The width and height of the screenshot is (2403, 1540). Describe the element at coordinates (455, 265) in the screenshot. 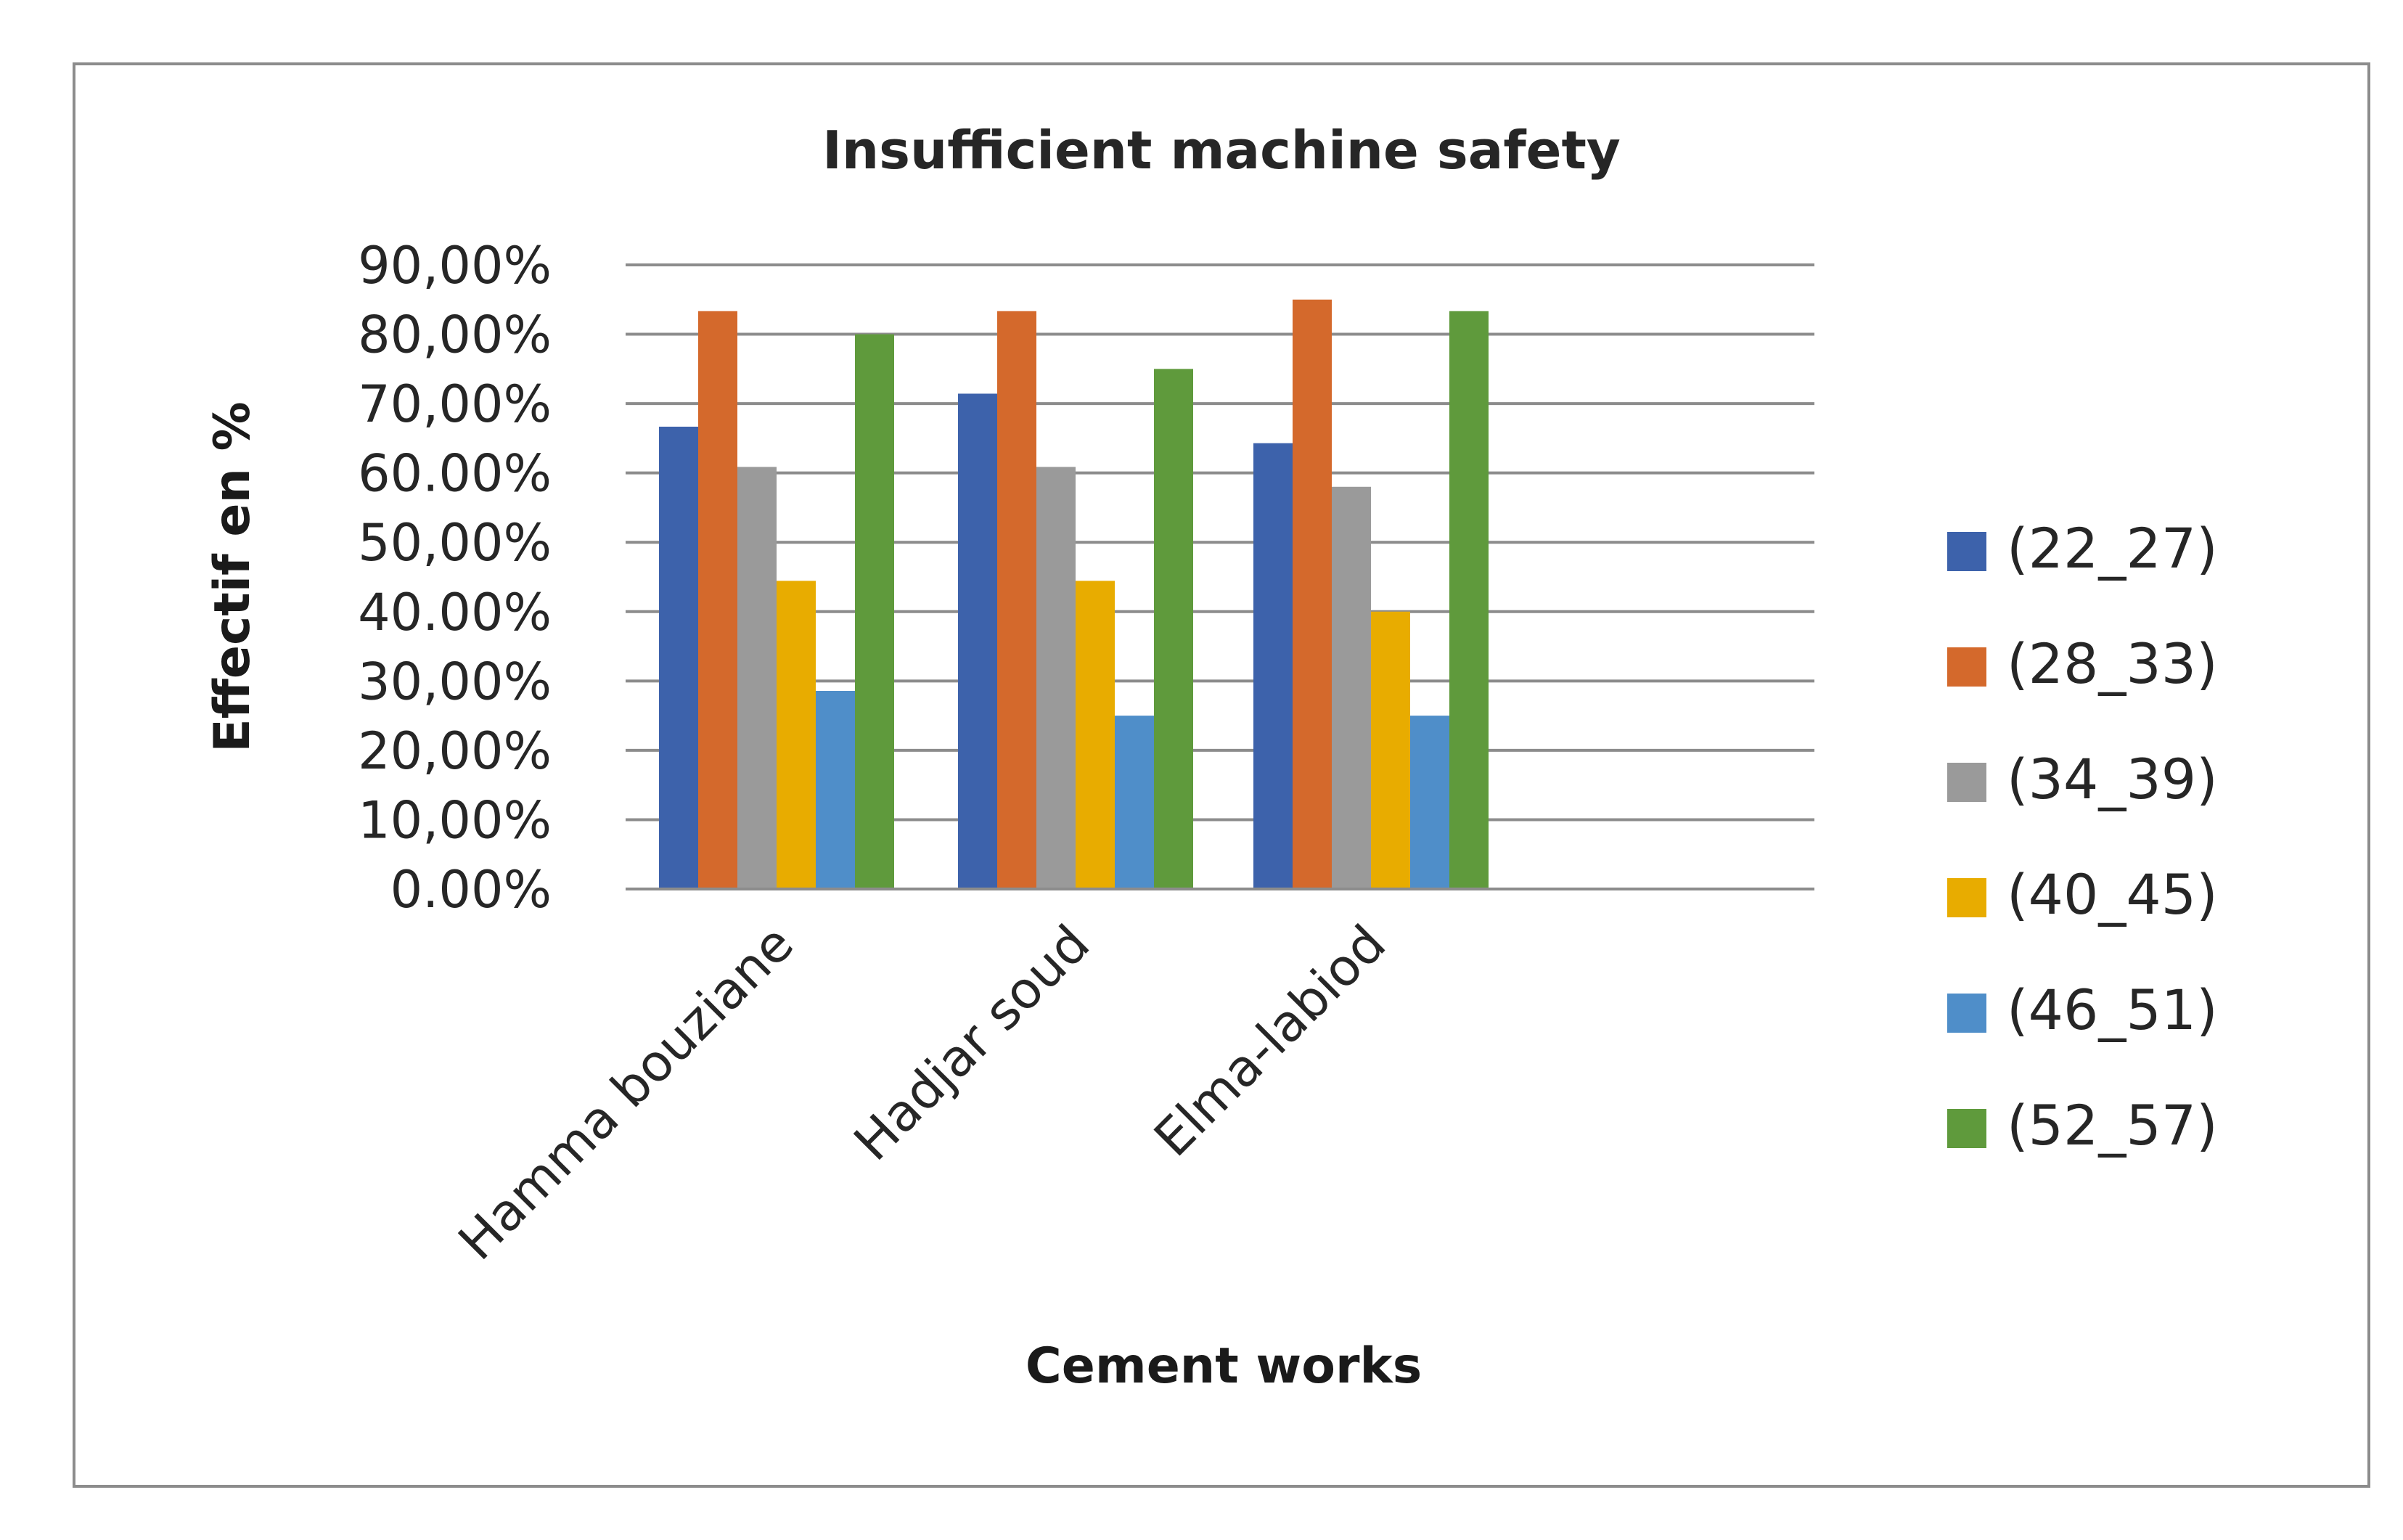

I see `y-tick-label: 90,00%` at that location.